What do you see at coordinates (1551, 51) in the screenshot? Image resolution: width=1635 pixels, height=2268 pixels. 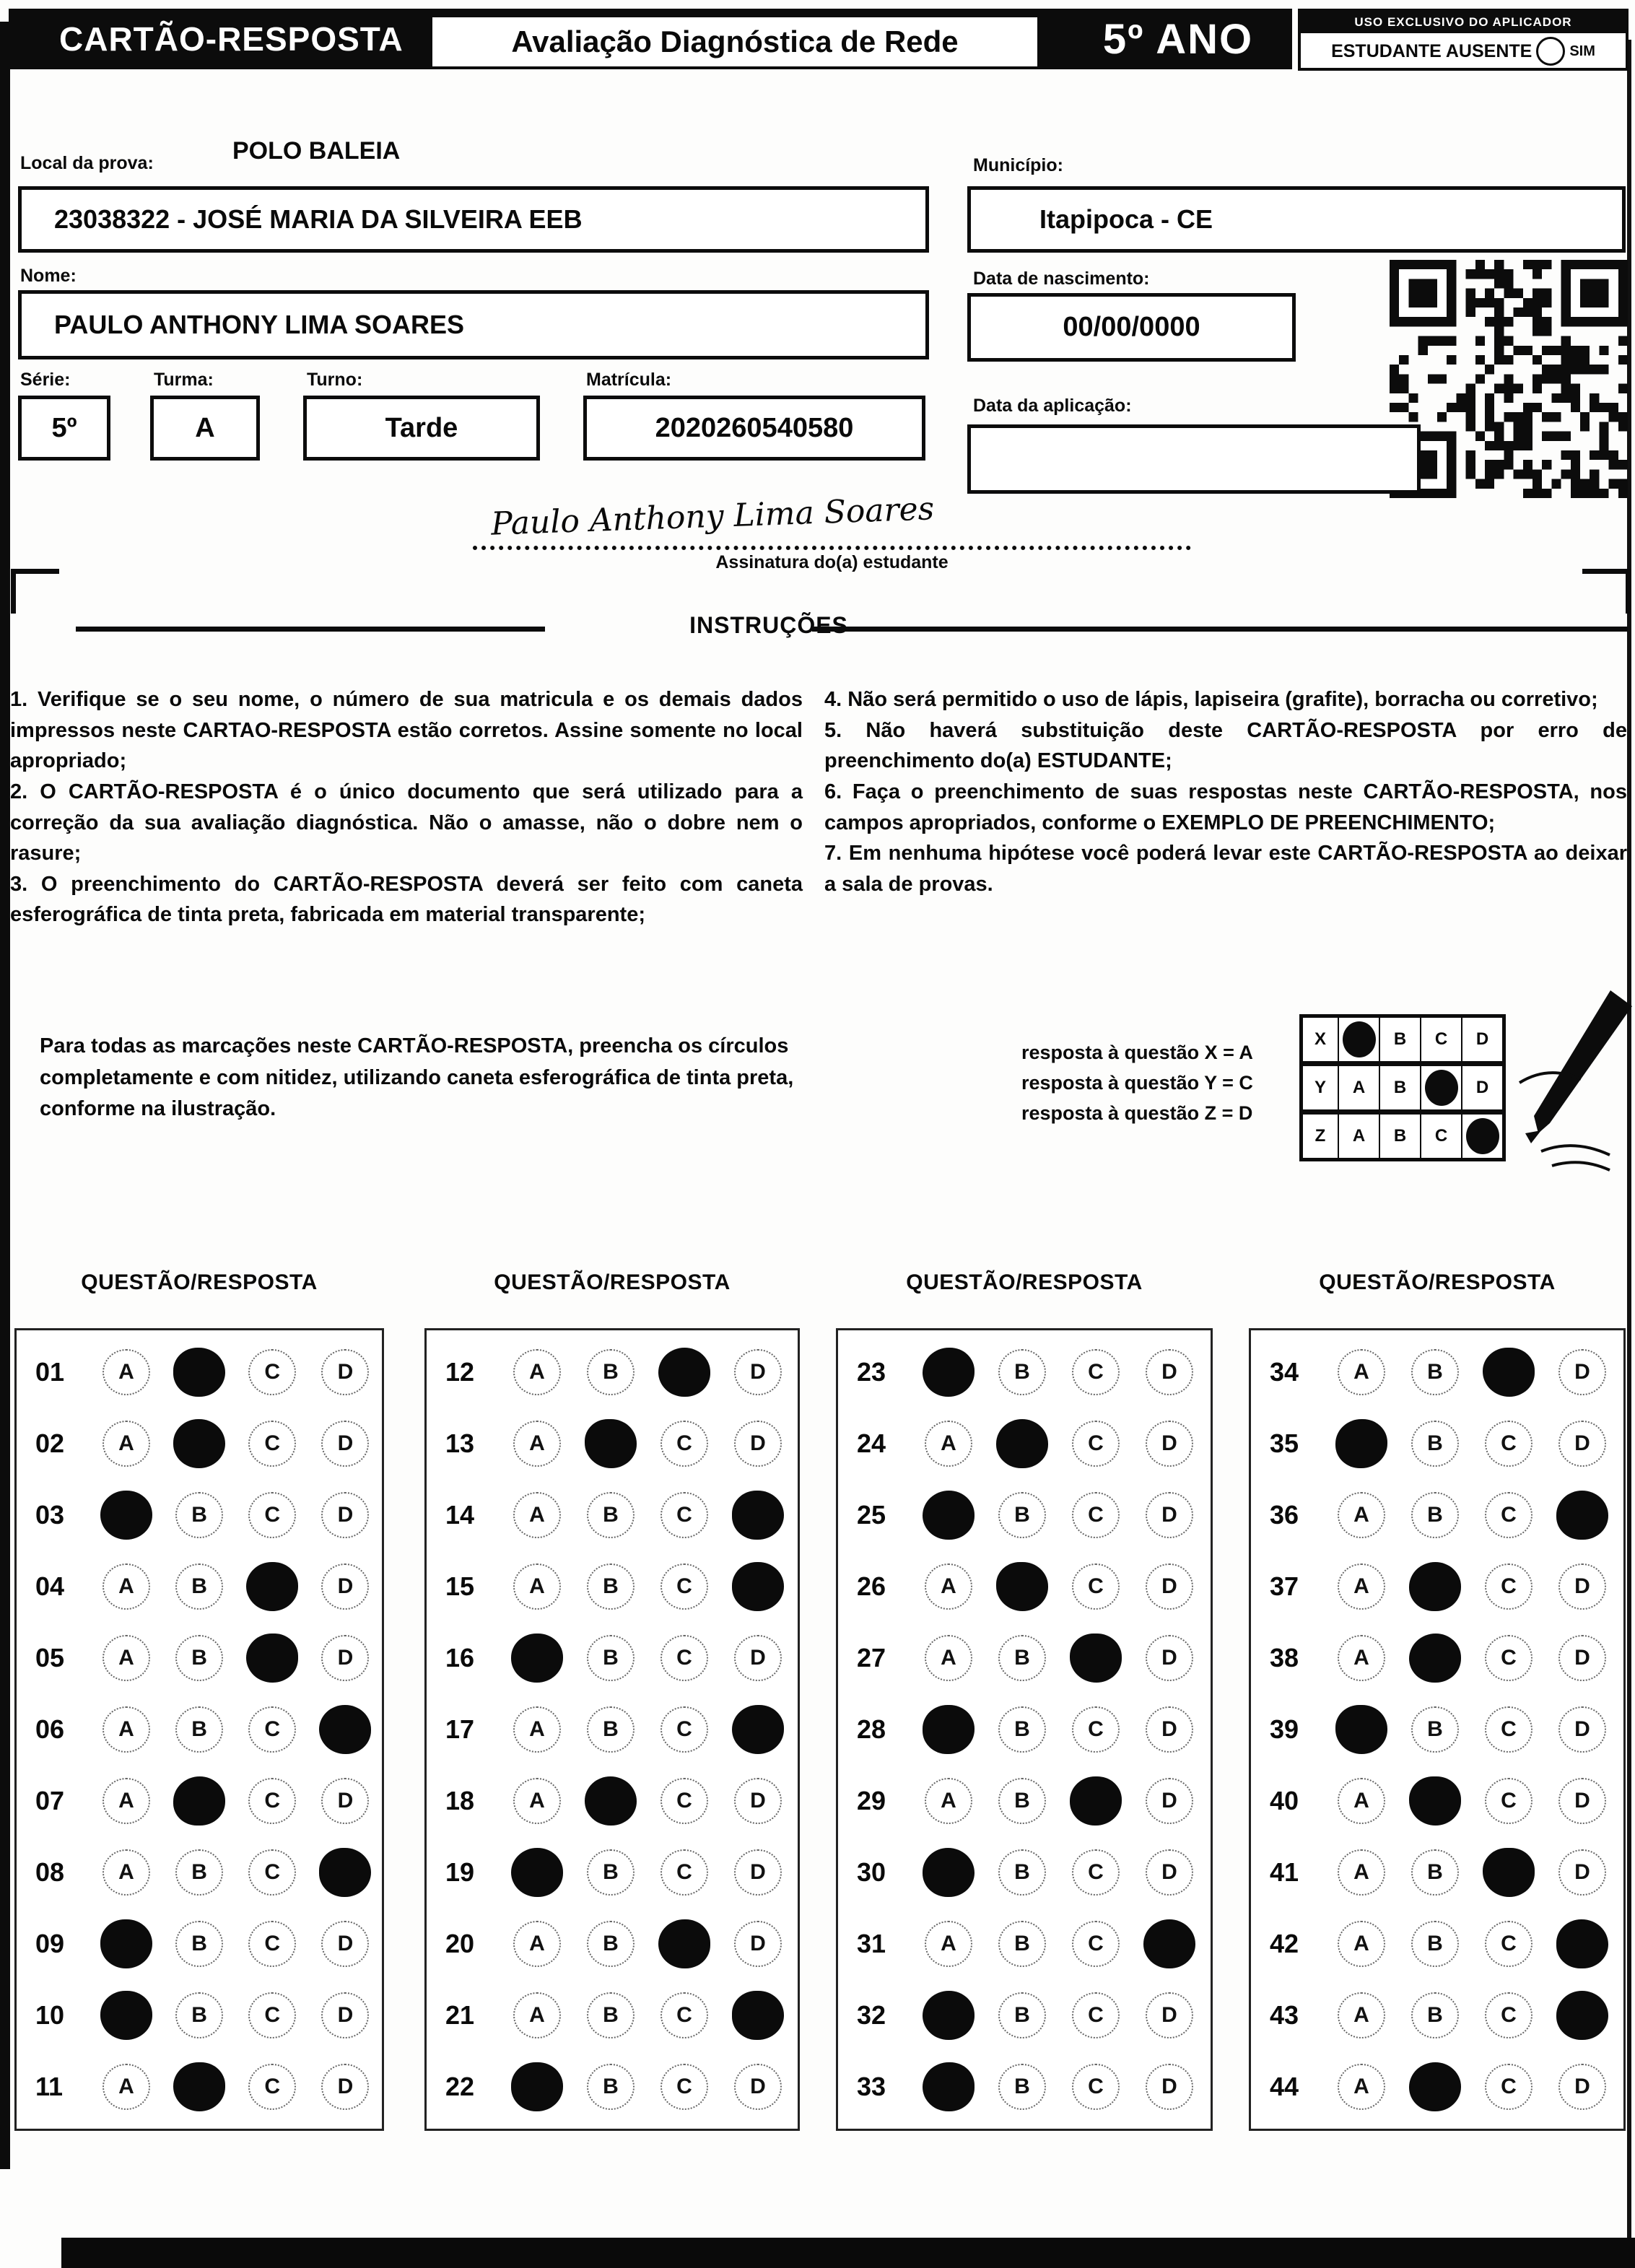 I see `absent-bubble` at bounding box center [1551, 51].